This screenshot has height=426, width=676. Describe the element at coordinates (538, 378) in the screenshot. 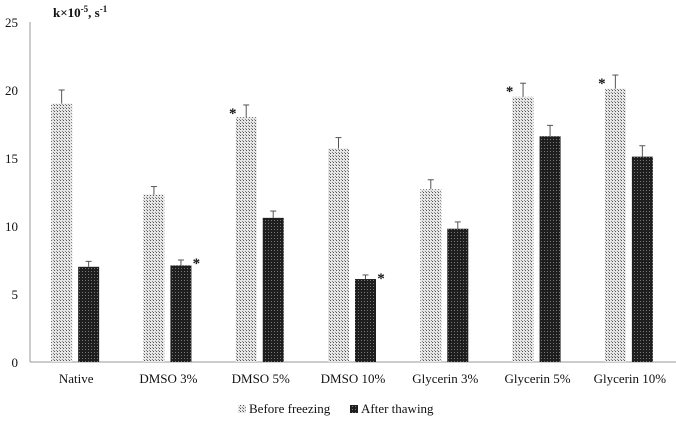

I see `x-tick-label: Glycerin 5%` at that location.